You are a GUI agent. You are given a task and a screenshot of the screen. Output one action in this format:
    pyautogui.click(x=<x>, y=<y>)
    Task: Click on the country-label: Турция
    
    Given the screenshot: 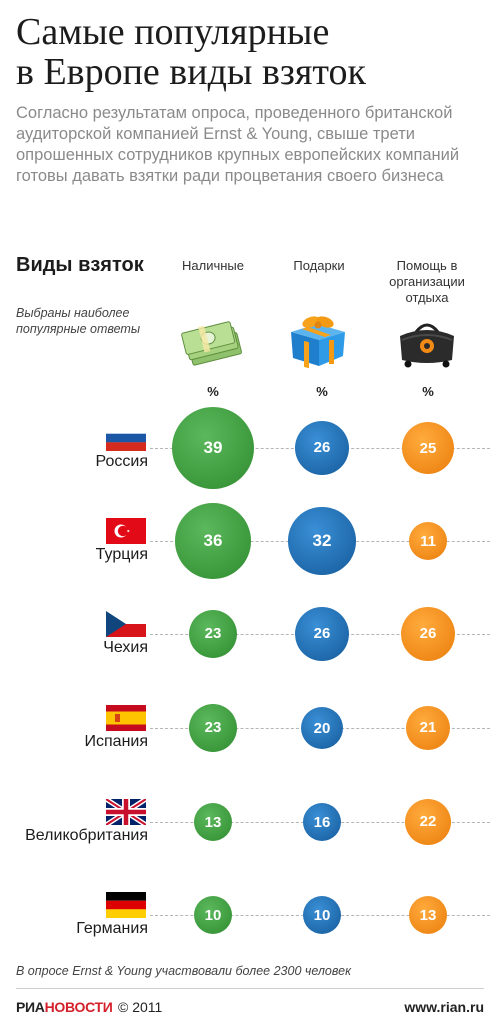 What is the action you would take?
    pyautogui.click(x=121, y=554)
    